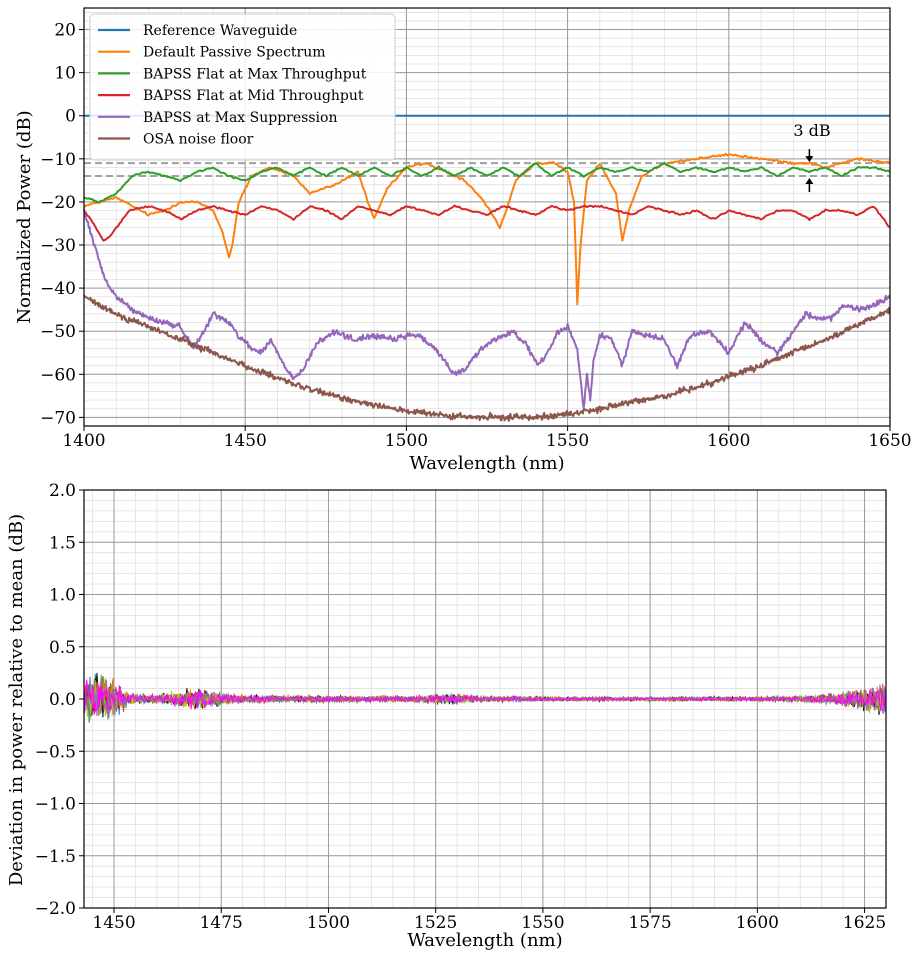 This screenshot has width=912, height=956. Describe the element at coordinates (757, 923) in the screenshot. I see `bottom-x-tick-label: 1600` at that location.